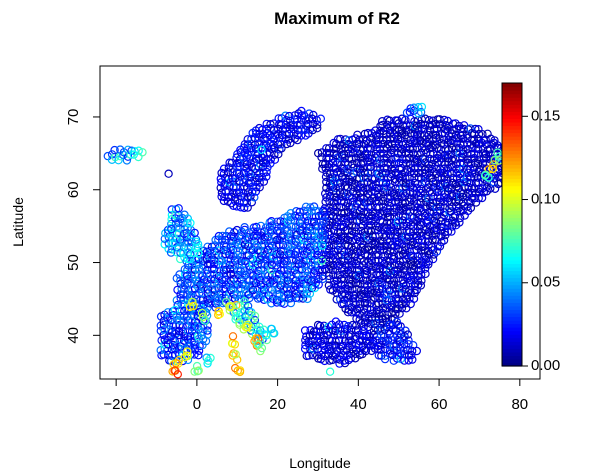  I want to click on colorbar-frame, so click(512, 224).